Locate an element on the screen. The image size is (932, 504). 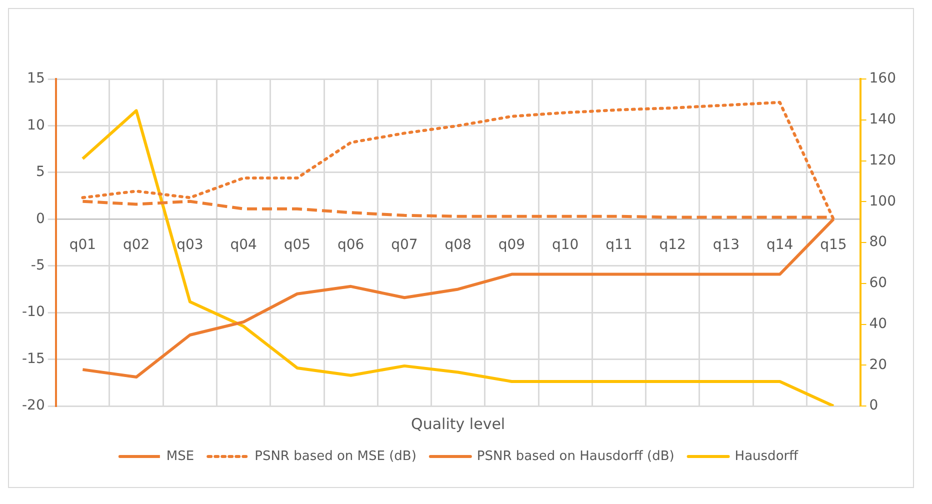
y2-tick-label: 160 is located at coordinates (882, 78).